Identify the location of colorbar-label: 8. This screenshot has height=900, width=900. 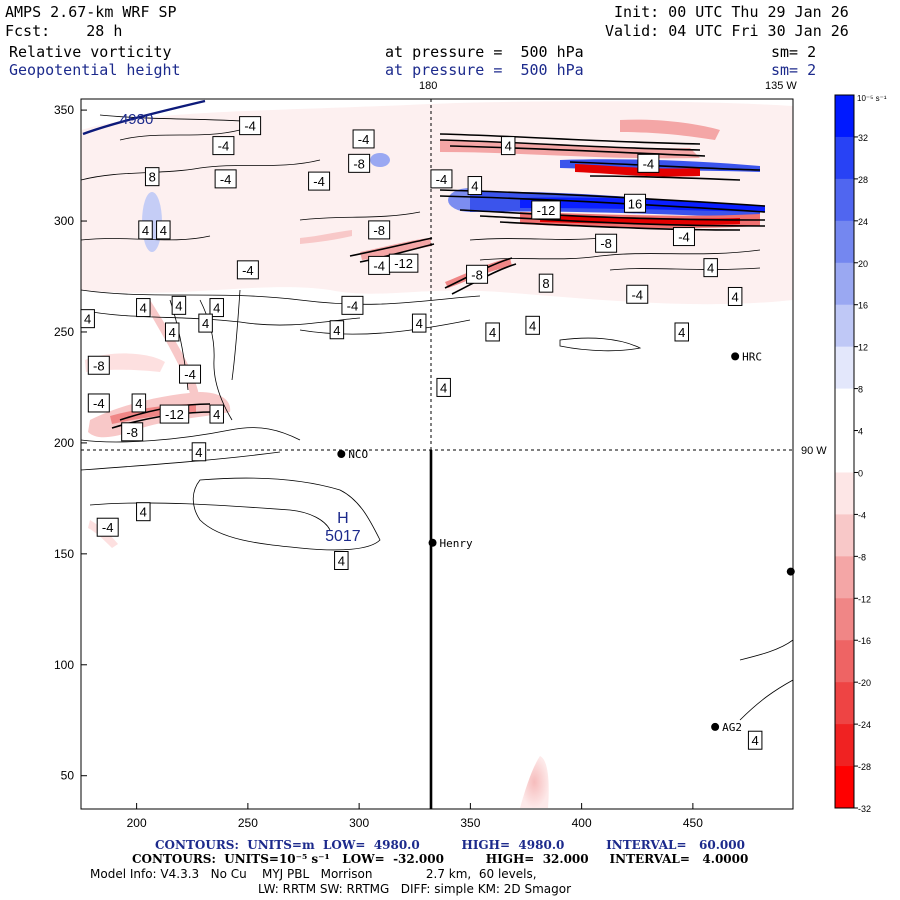
(860, 390).